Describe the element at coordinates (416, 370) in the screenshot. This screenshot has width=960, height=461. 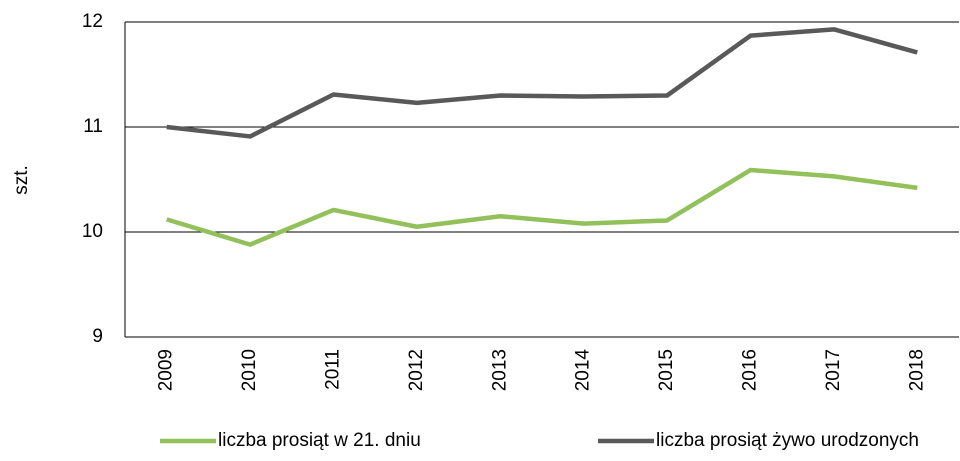
I see `x-tick-label: 2012` at that location.